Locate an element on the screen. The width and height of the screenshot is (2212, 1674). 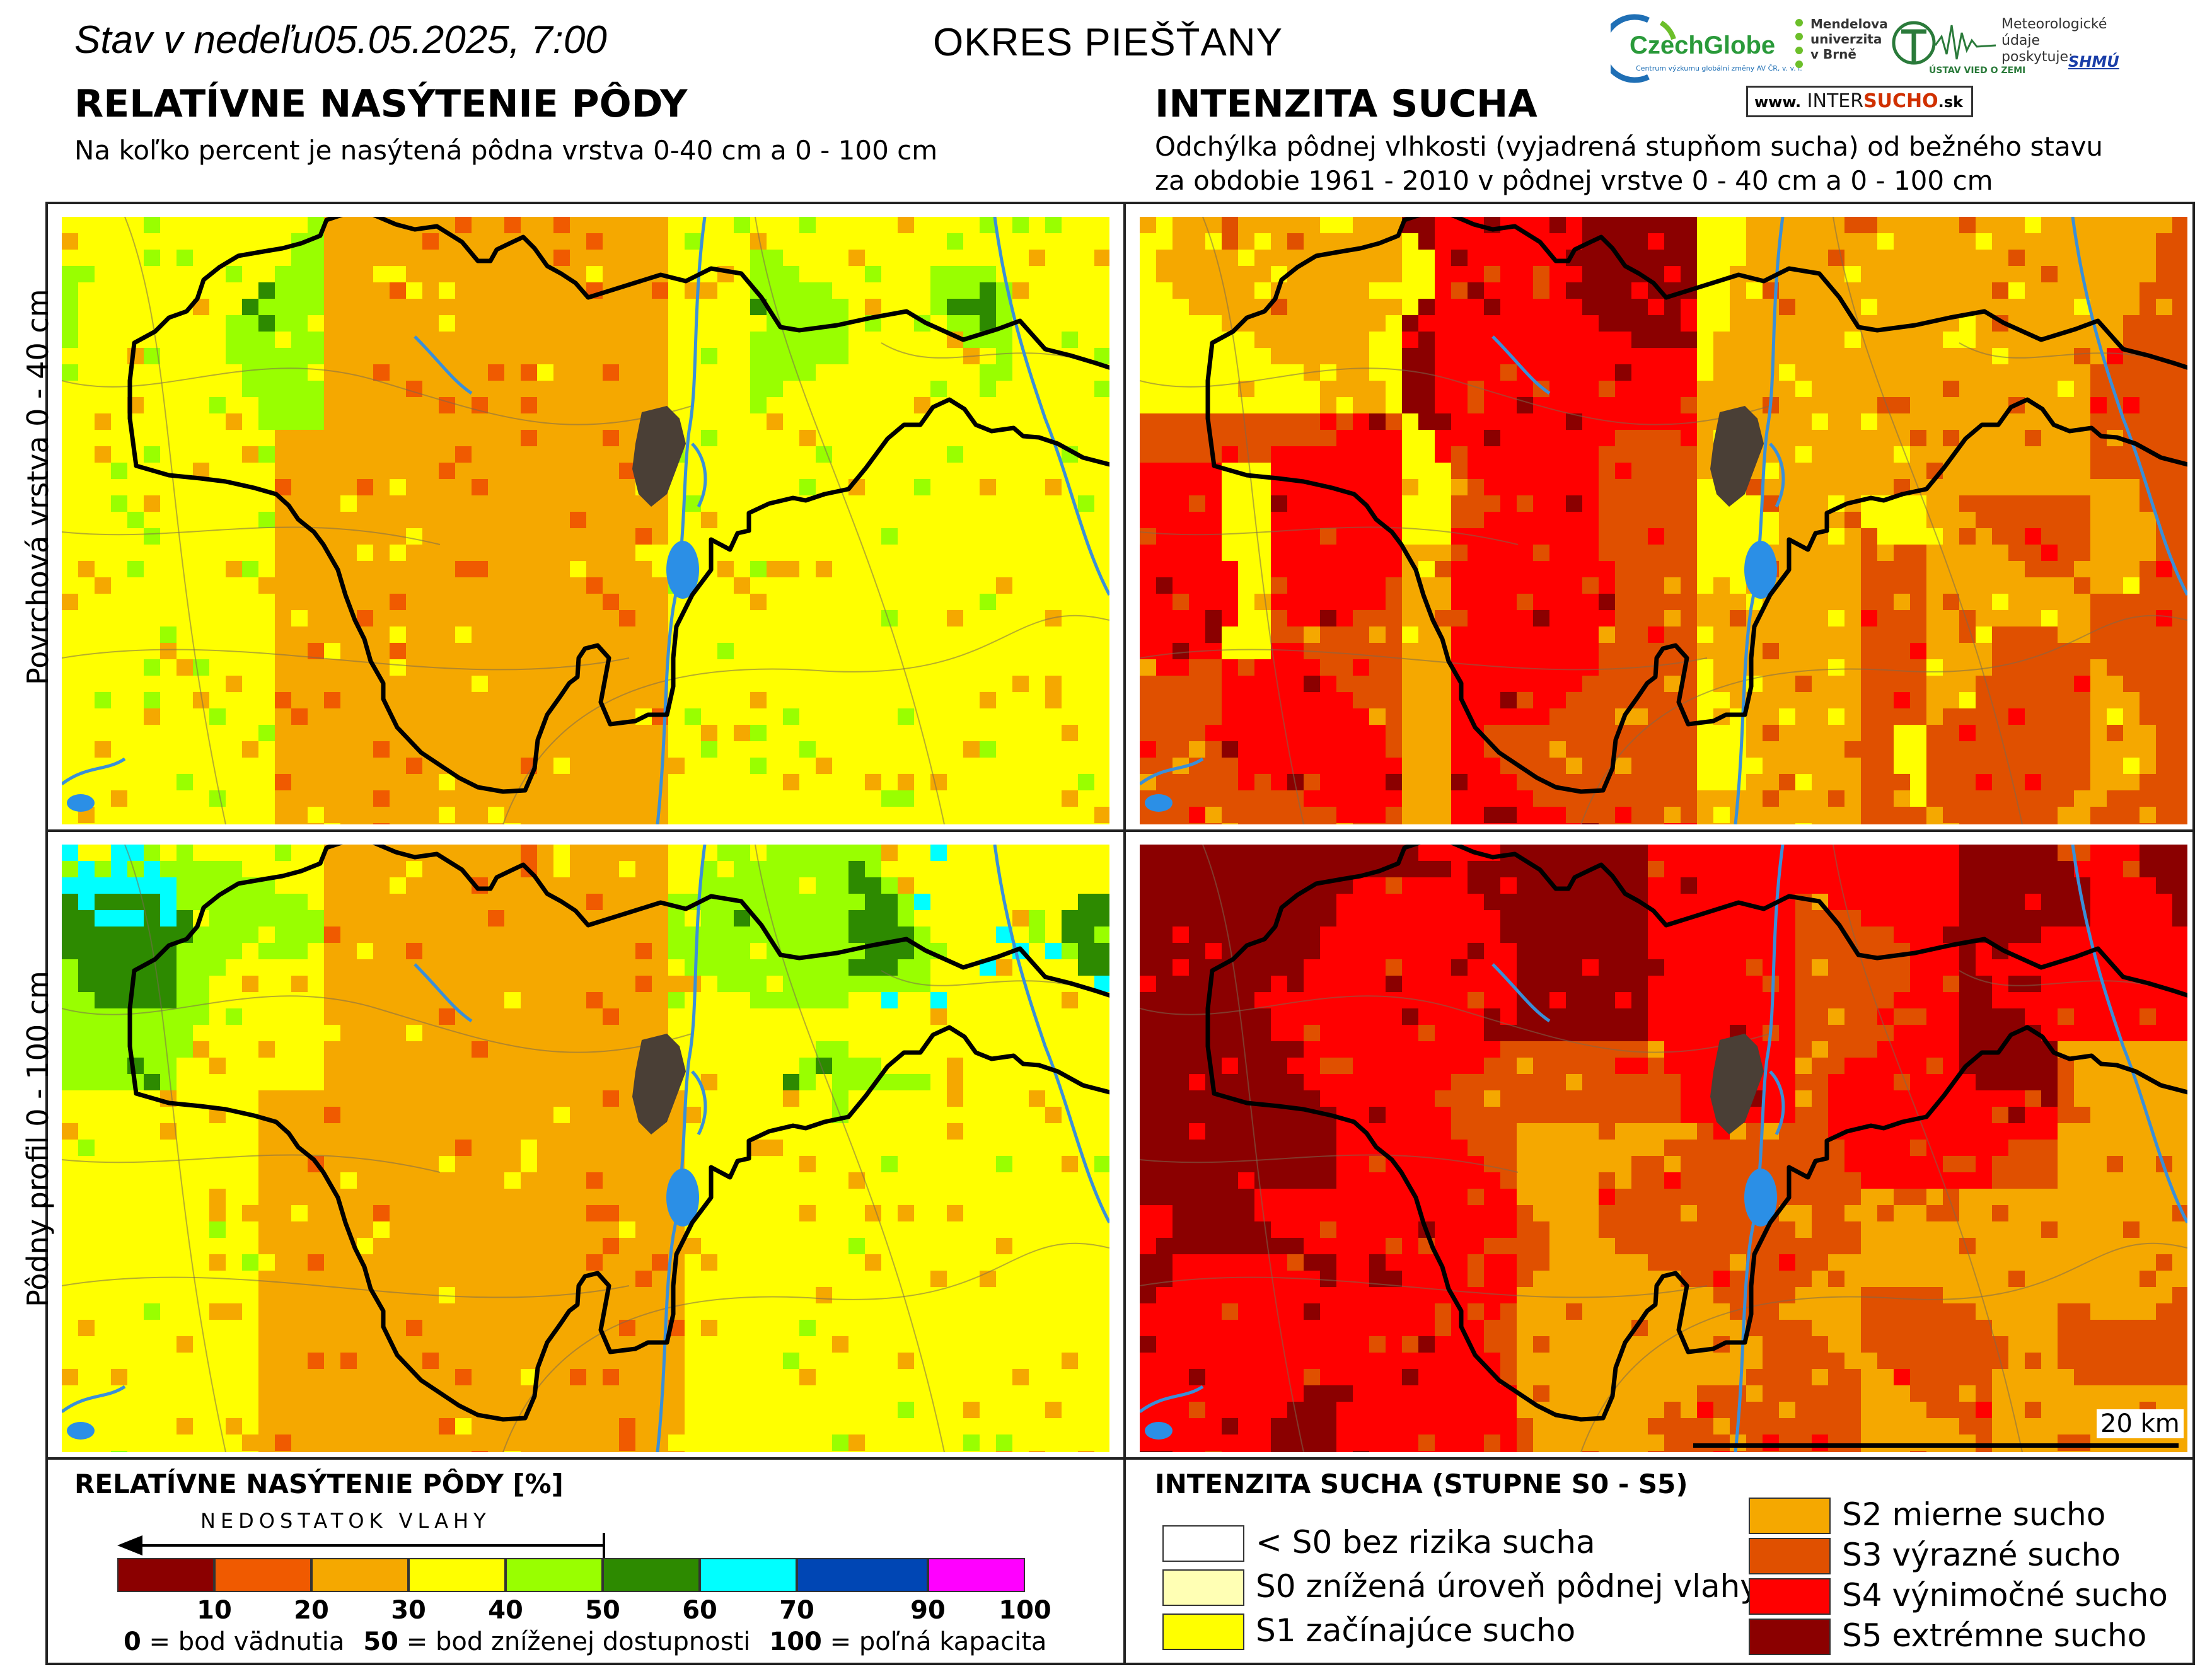
mendel-line-1: Mendelova is located at coordinates (1849, 24).